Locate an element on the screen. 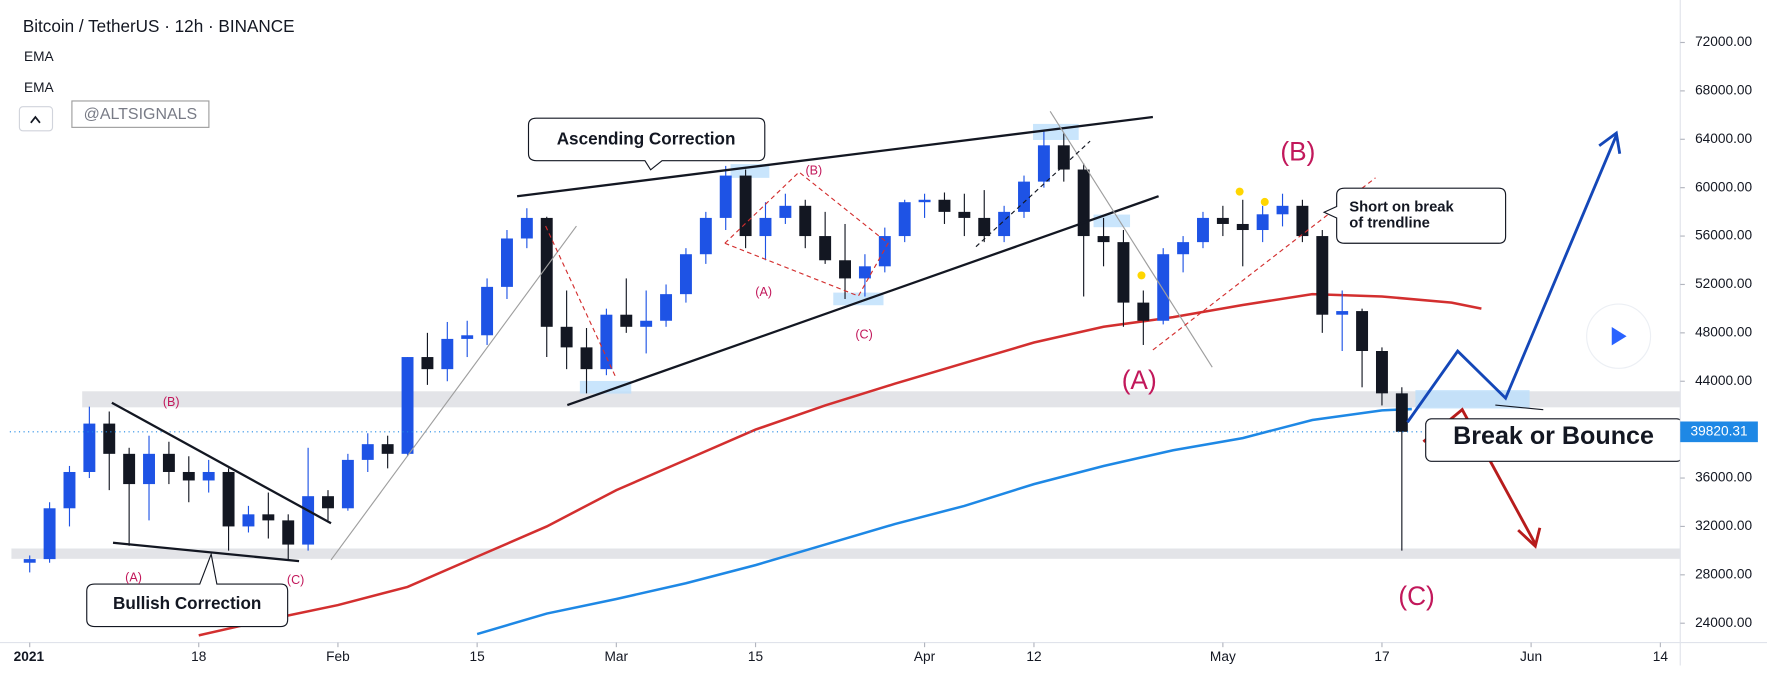 The image size is (1767, 677). x-tick-label: Mar is located at coordinates (617, 656).